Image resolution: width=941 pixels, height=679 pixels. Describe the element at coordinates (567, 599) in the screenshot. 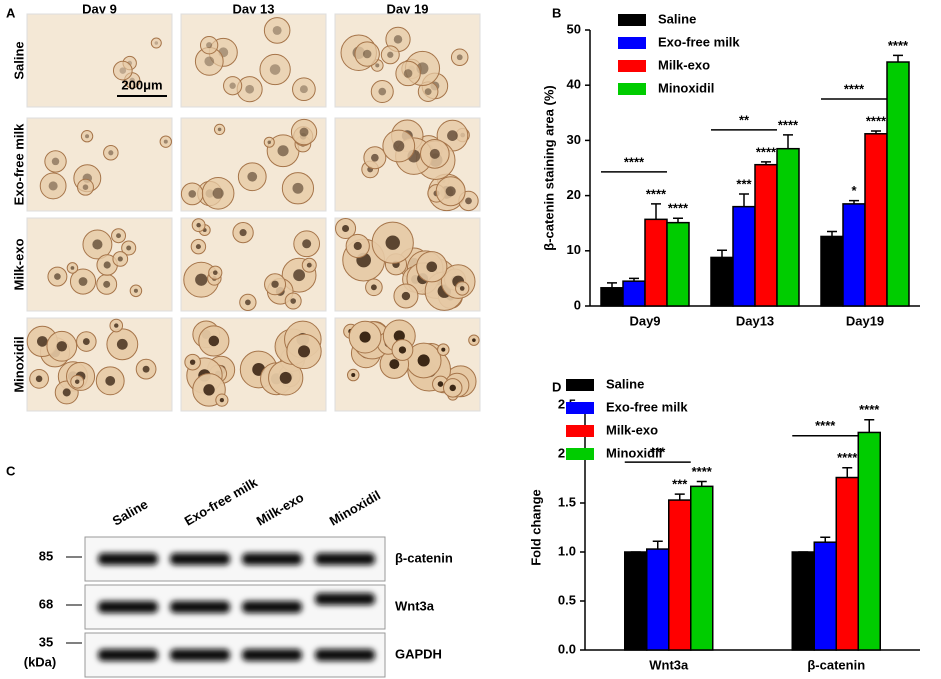

I see `y-tick-label: 0.5` at that location.